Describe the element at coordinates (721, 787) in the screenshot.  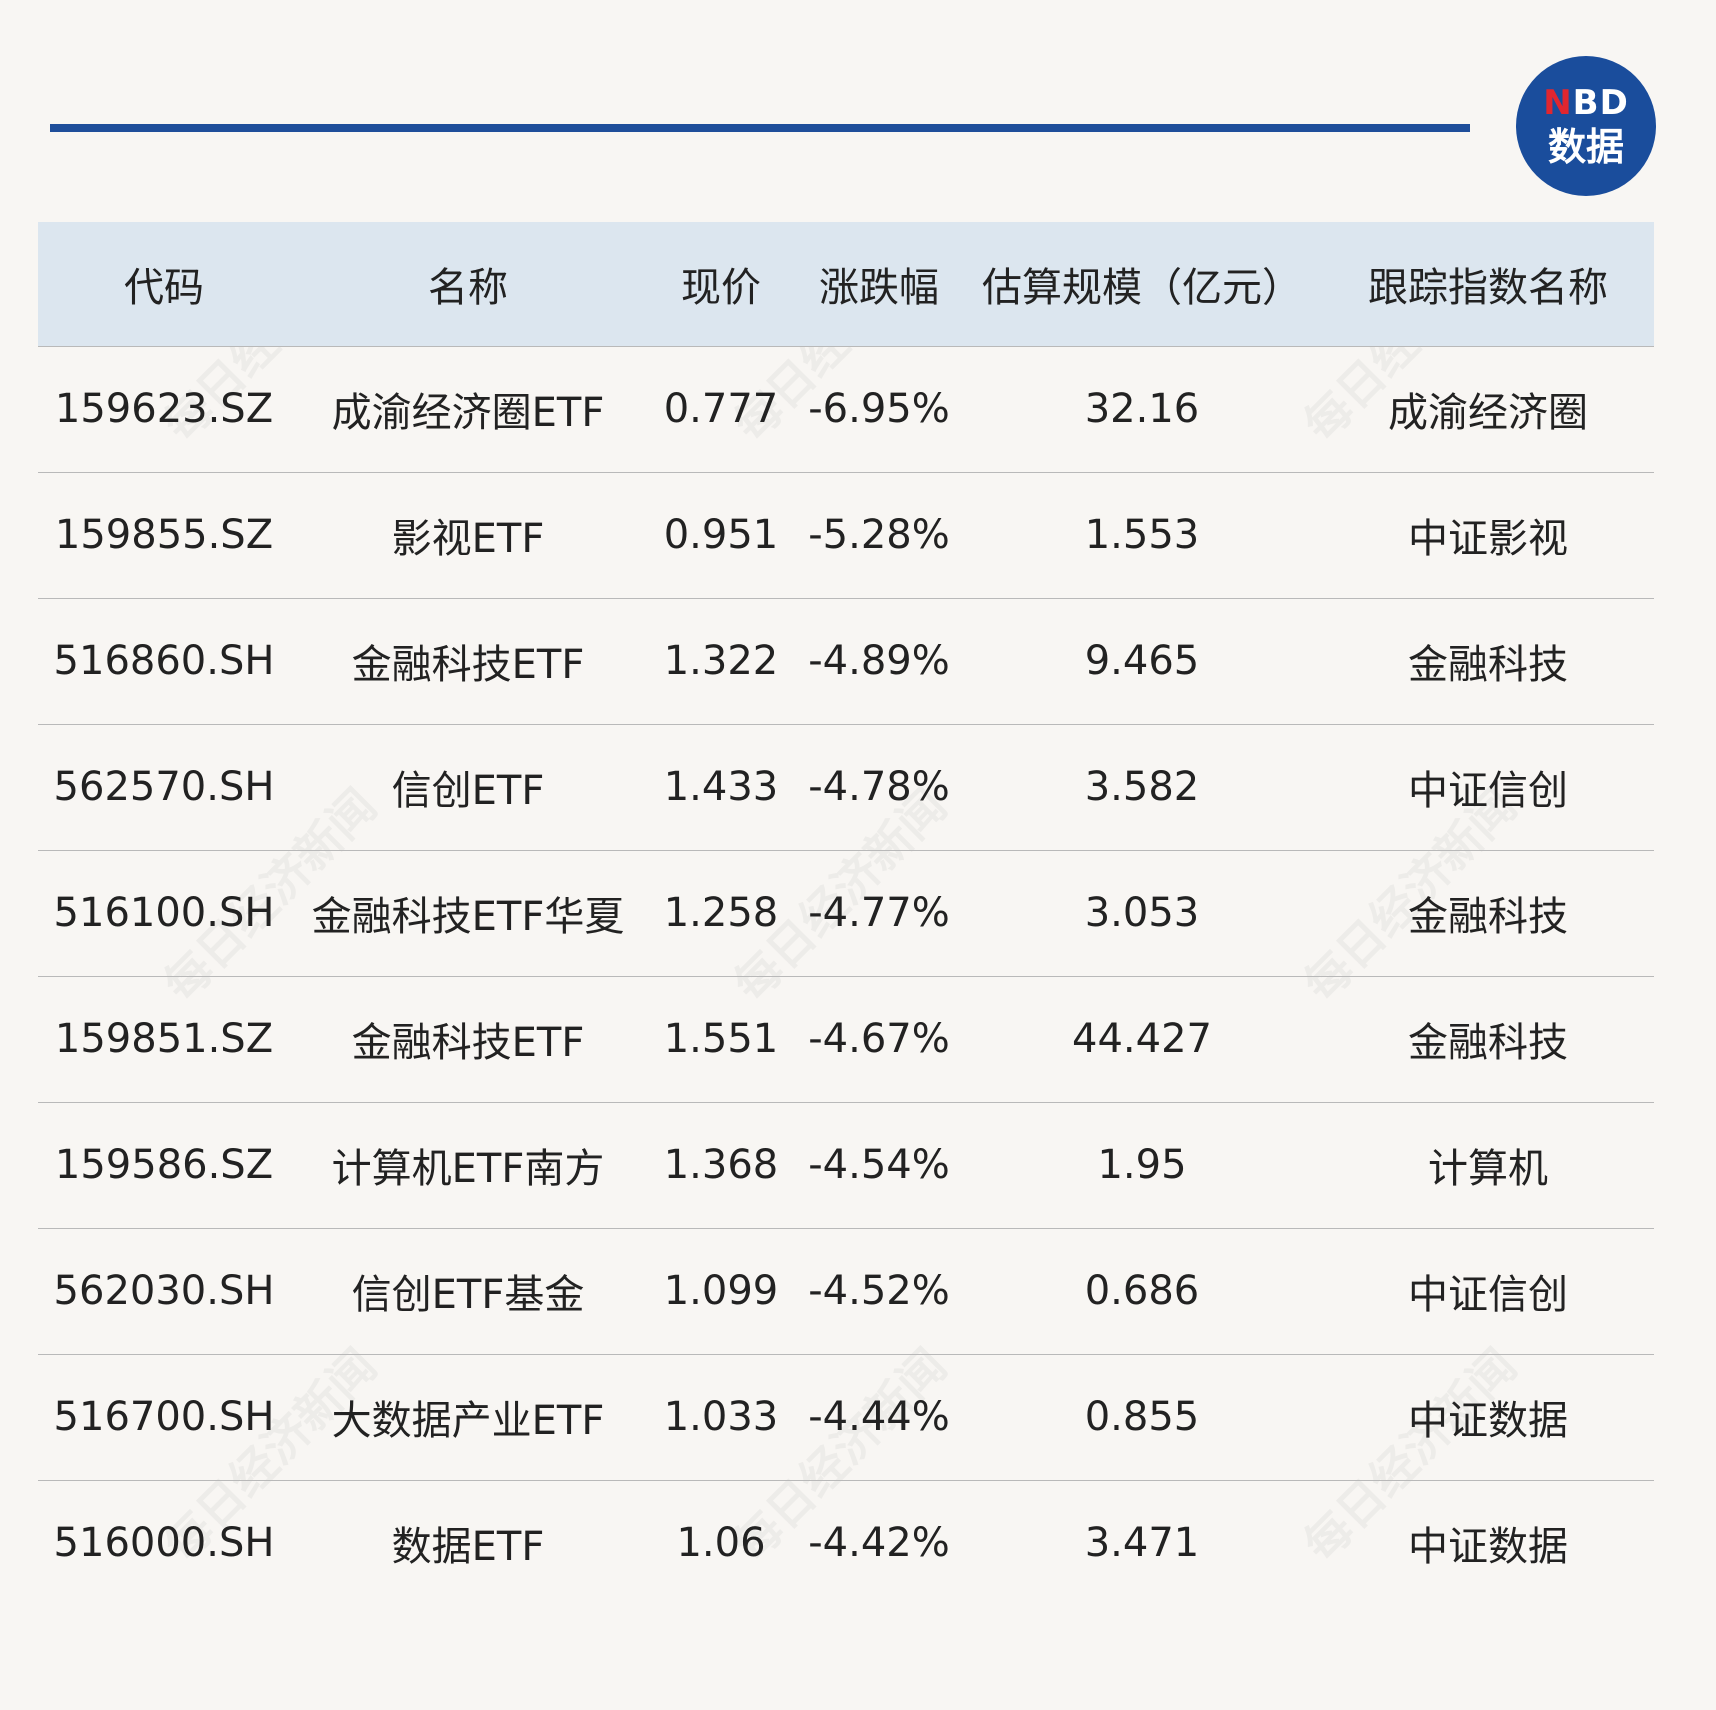
I see `price-cell: 1.433` at that location.